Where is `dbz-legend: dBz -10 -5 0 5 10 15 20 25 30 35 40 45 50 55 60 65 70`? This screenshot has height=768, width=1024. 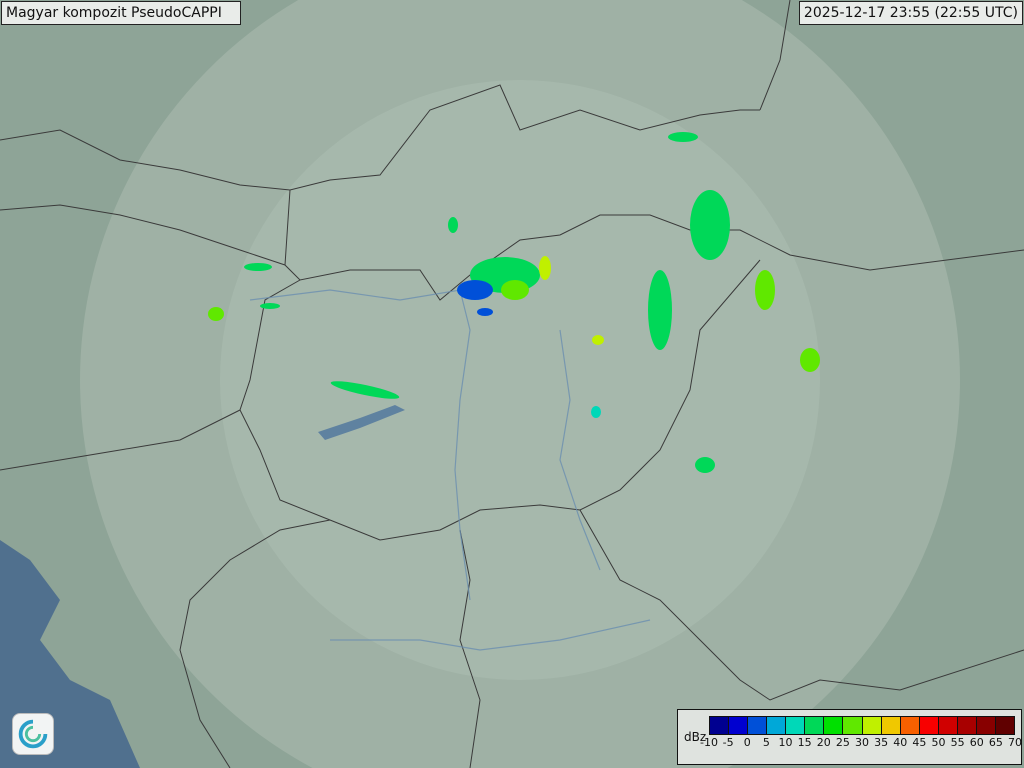 dbz-legend: dBz -10 -5 0 5 10 15 20 25 30 35 40 45 50 55 60 65 70 is located at coordinates (849, 737).